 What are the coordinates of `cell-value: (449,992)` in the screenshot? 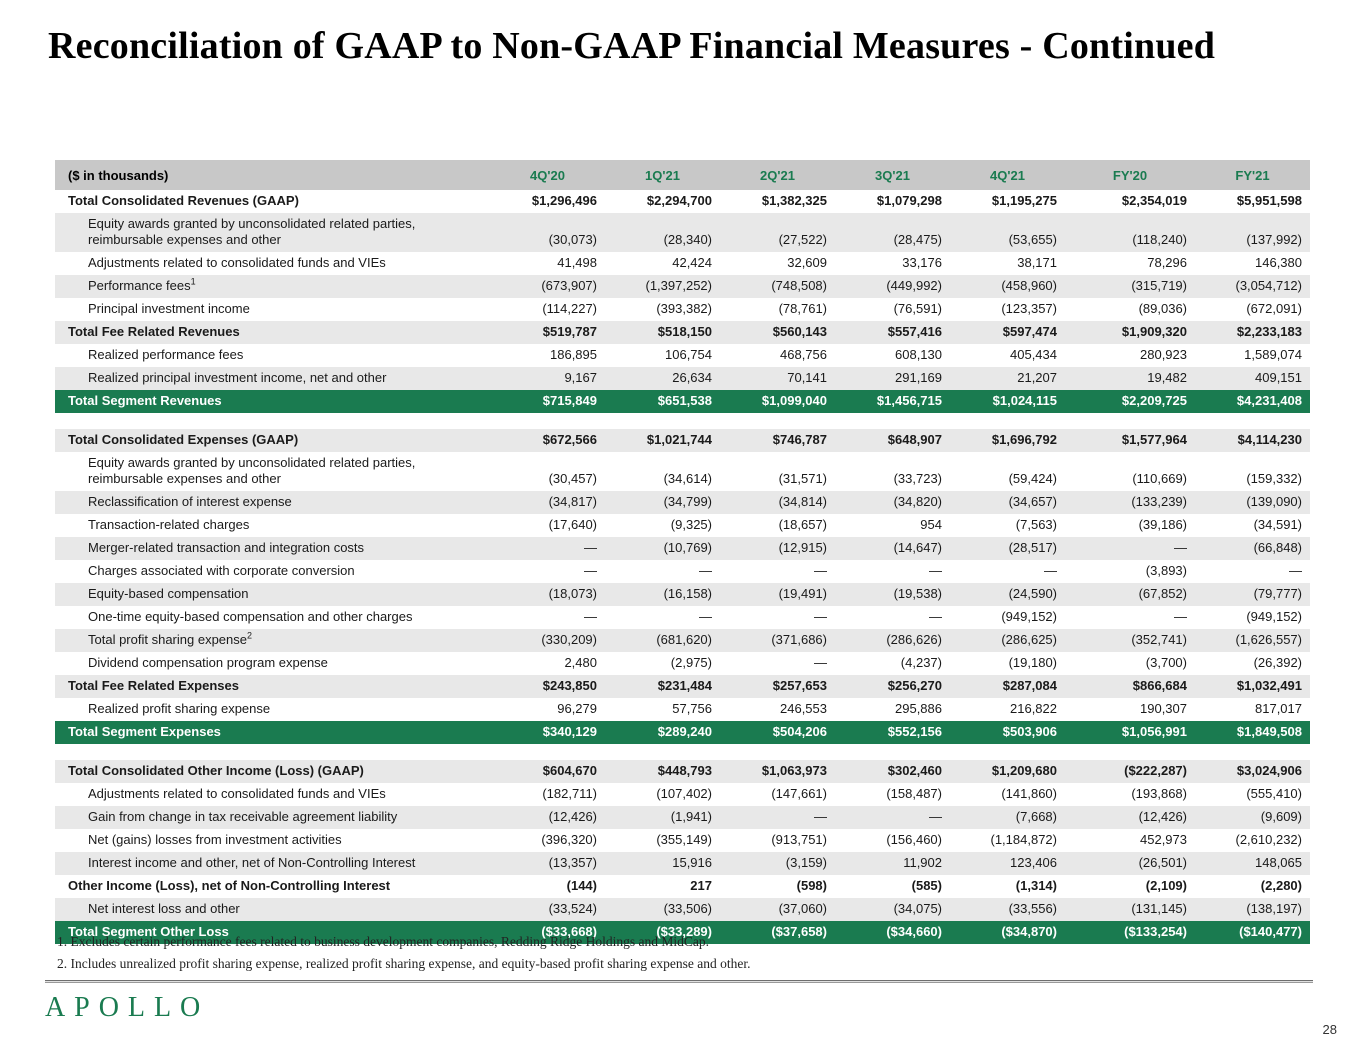 It's located at (914, 285).